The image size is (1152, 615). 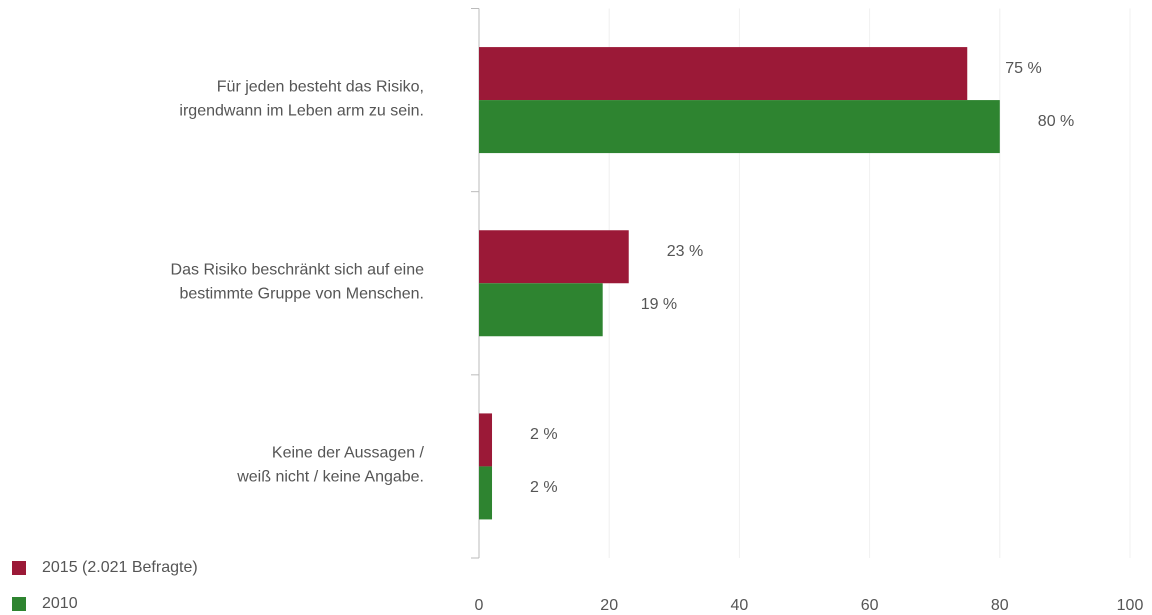 What do you see at coordinates (1023, 68) in the screenshot?
I see `value-label: 75 %` at bounding box center [1023, 68].